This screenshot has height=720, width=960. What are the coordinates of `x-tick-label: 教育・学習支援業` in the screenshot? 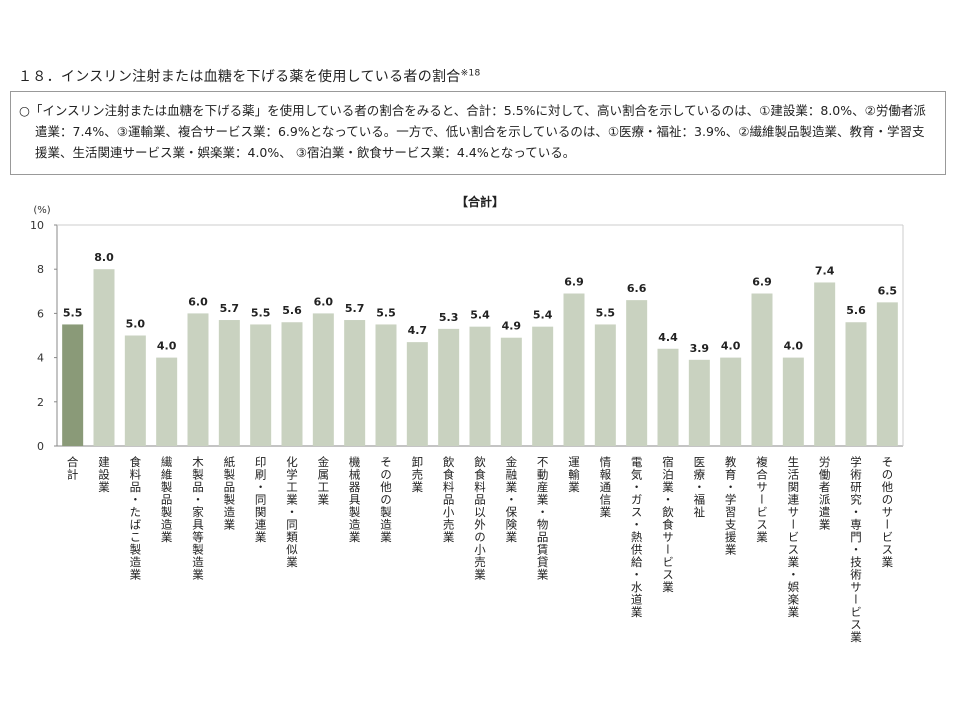 It's located at (730, 506).